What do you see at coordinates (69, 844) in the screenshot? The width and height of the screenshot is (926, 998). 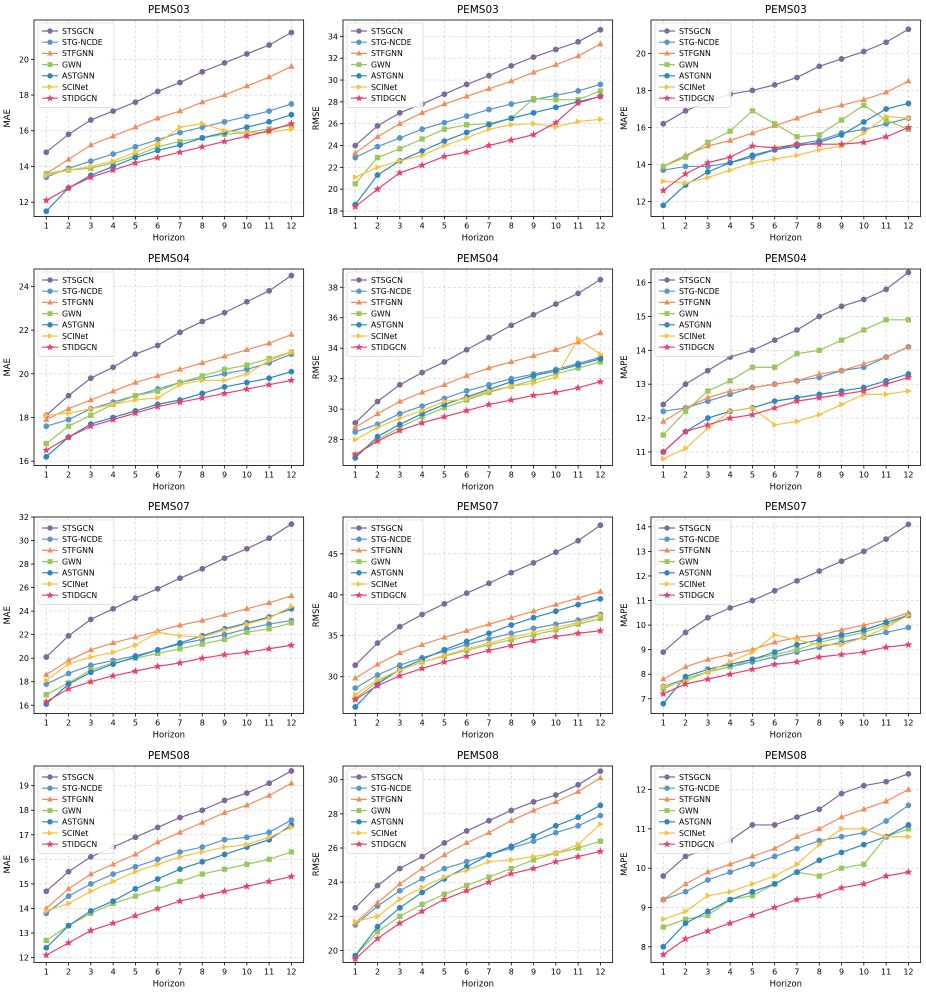 I see `legend-item: STIDGCN` at bounding box center [69, 844].